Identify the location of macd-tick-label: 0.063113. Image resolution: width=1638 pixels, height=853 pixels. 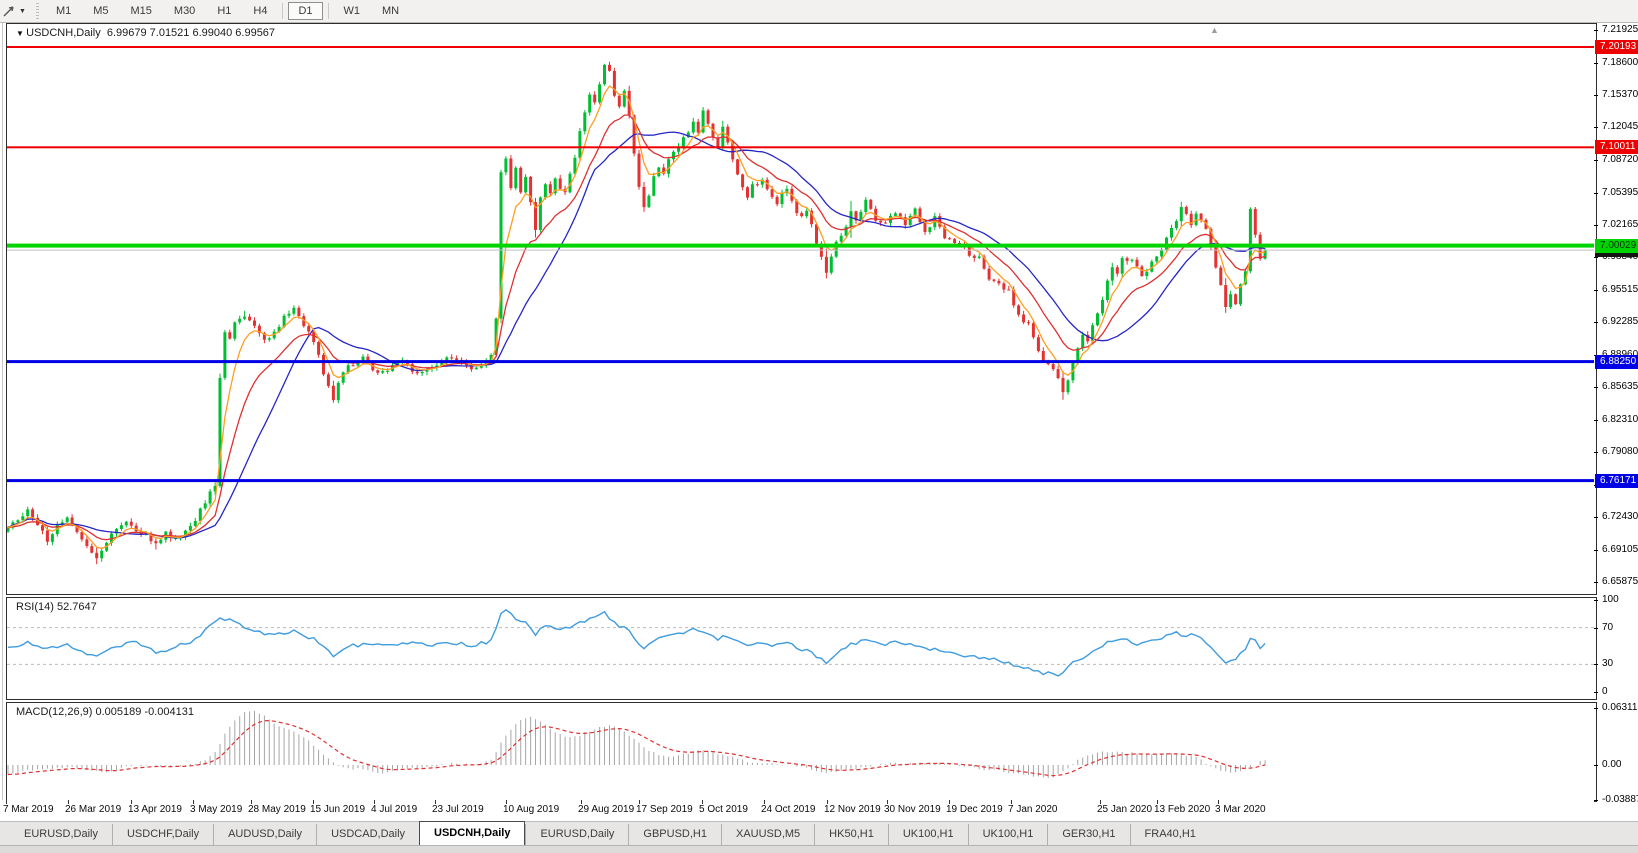
(1620, 707).